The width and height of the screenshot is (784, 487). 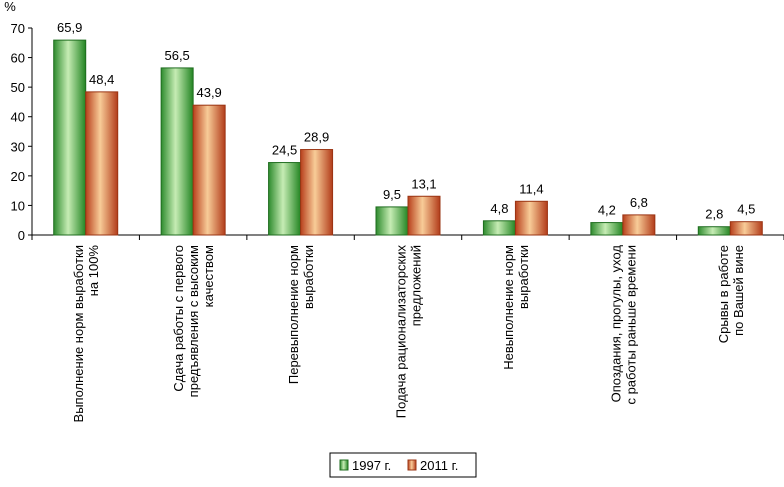 I want to click on data-label: 65,9, so click(x=69, y=27).